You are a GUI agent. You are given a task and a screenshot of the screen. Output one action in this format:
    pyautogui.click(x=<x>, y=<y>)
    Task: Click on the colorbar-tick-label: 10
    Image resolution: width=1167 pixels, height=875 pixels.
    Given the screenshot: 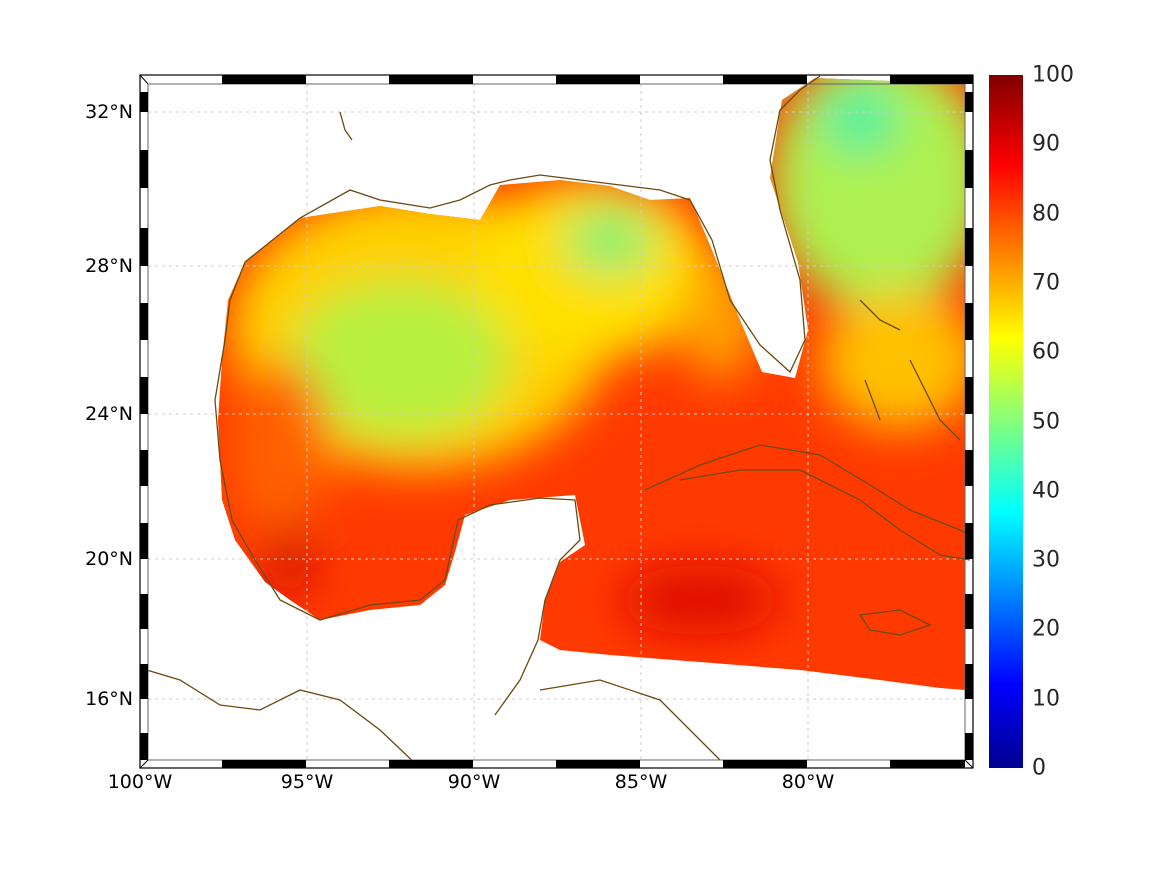 What is the action you would take?
    pyautogui.click(x=1046, y=699)
    